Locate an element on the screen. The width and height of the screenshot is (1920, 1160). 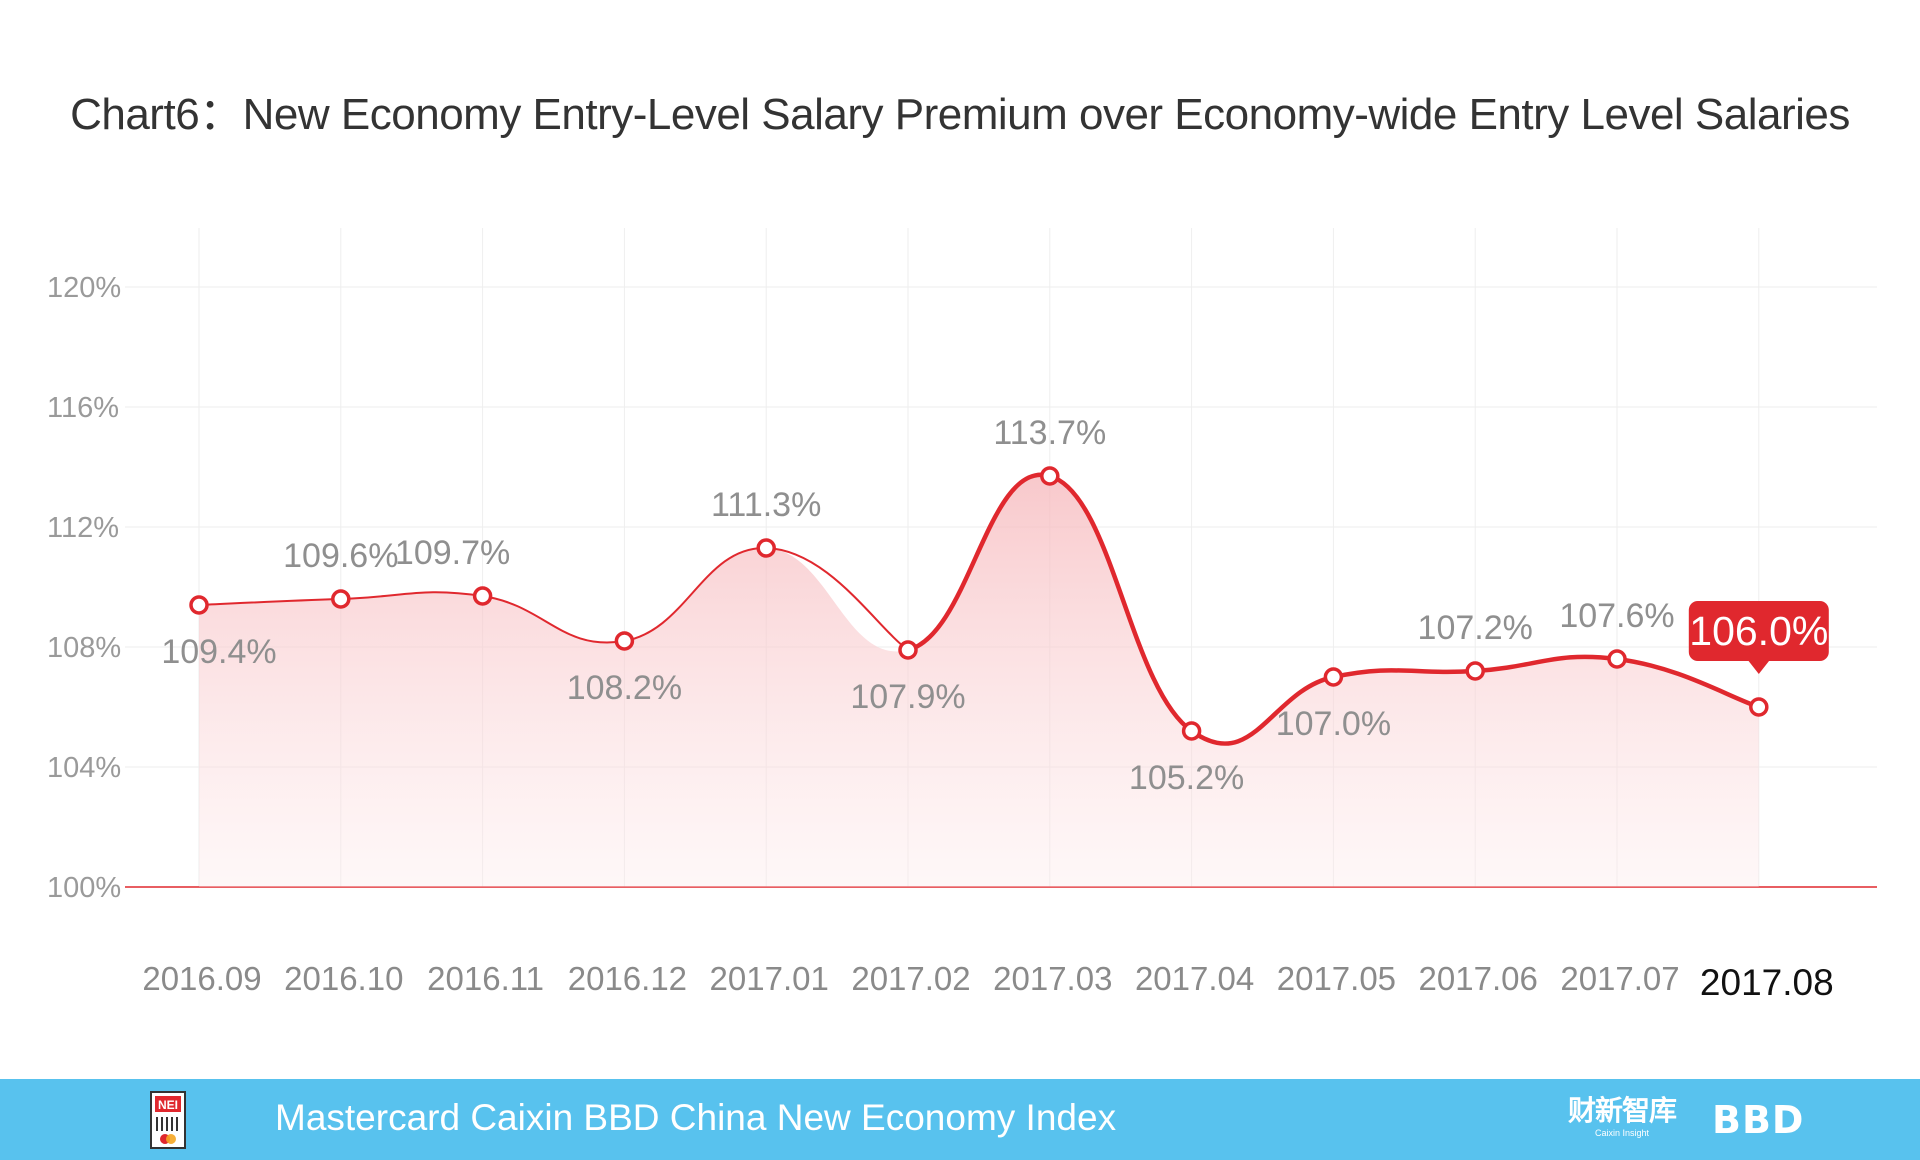
y-tick-label: 120% is located at coordinates (84, 288).